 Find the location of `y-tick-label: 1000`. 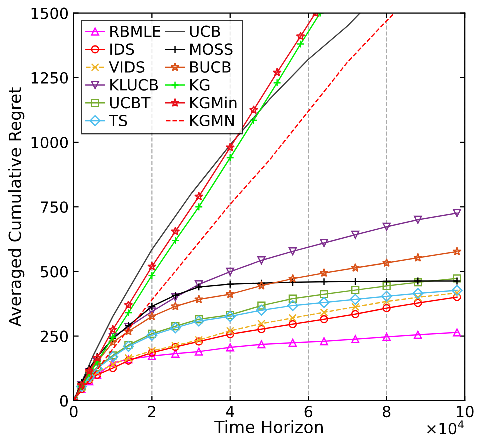

y-tick-label: 1000 is located at coordinates (50, 142).